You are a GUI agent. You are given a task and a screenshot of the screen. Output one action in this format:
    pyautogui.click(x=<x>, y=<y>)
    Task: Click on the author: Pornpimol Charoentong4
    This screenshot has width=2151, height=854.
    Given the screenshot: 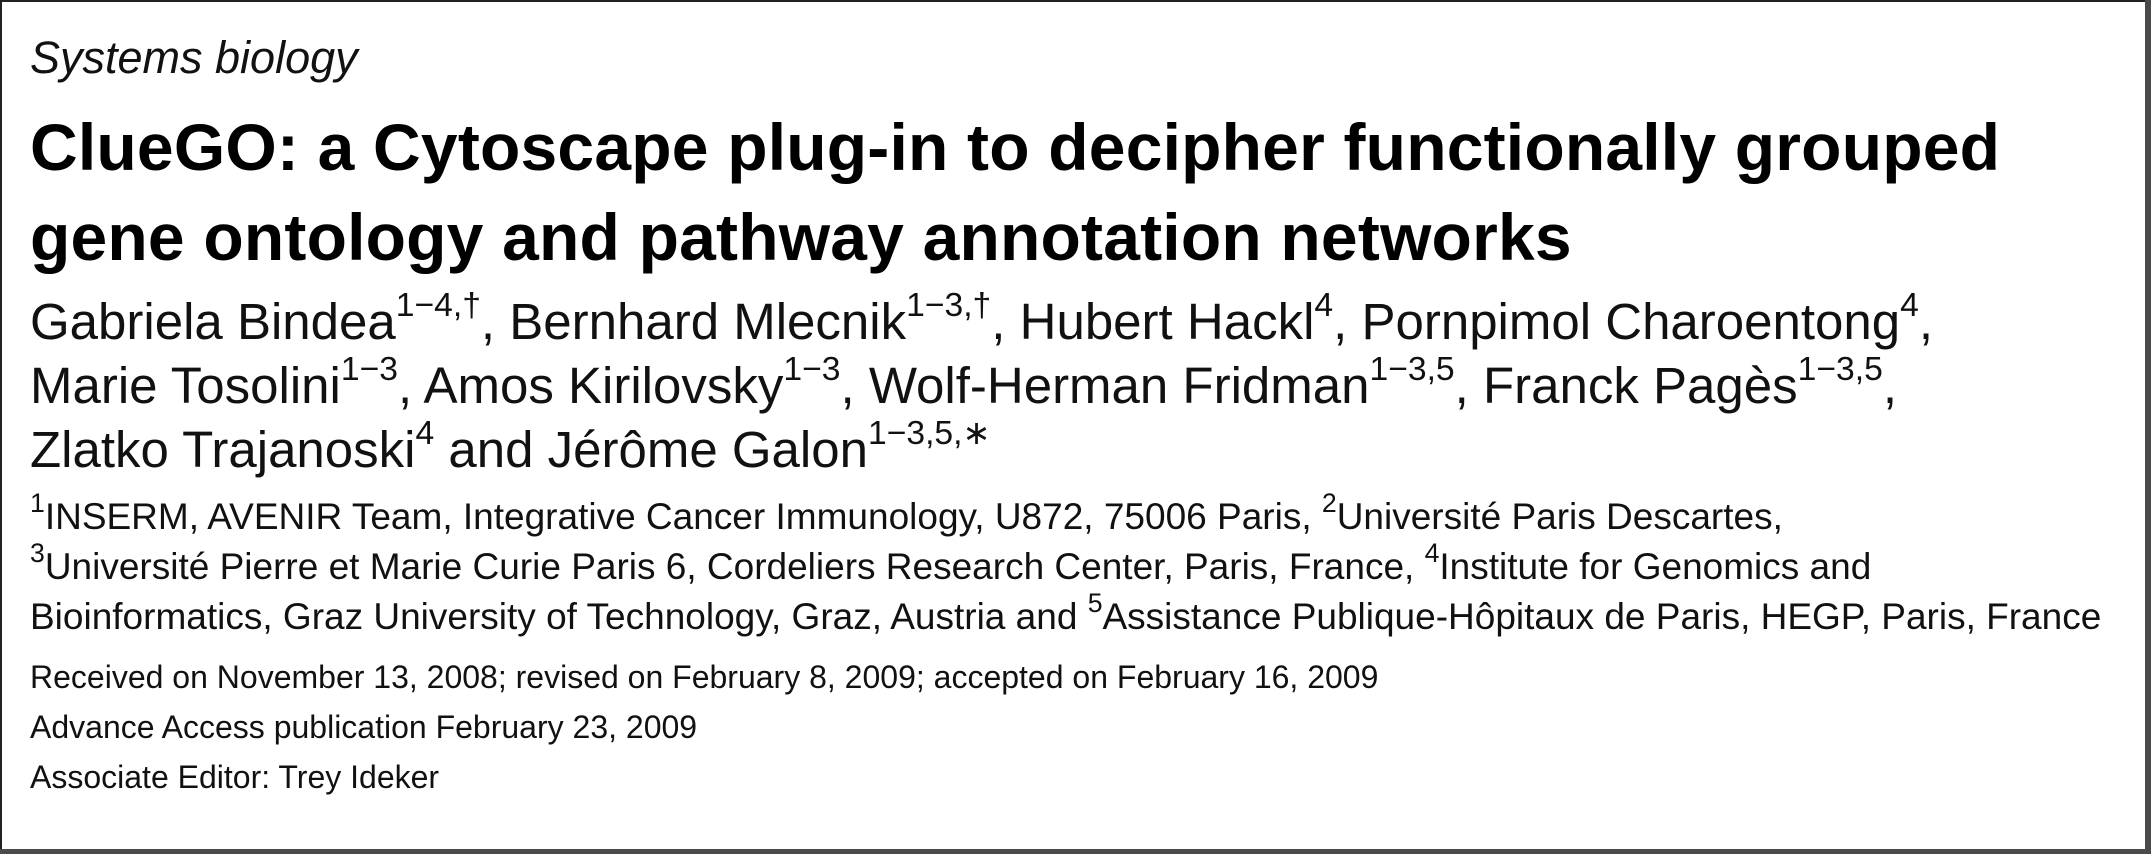 What is the action you would take?
    pyautogui.click(x=1639, y=319)
    